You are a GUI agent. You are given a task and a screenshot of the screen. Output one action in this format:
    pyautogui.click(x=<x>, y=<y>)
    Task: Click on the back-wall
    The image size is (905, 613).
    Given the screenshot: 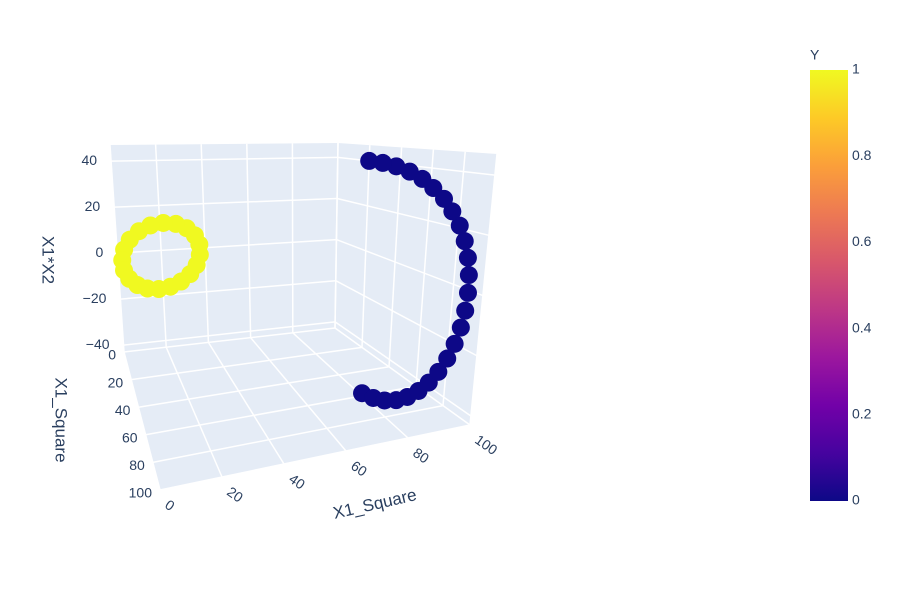 What is the action you would take?
    pyautogui.click(x=224, y=247)
    